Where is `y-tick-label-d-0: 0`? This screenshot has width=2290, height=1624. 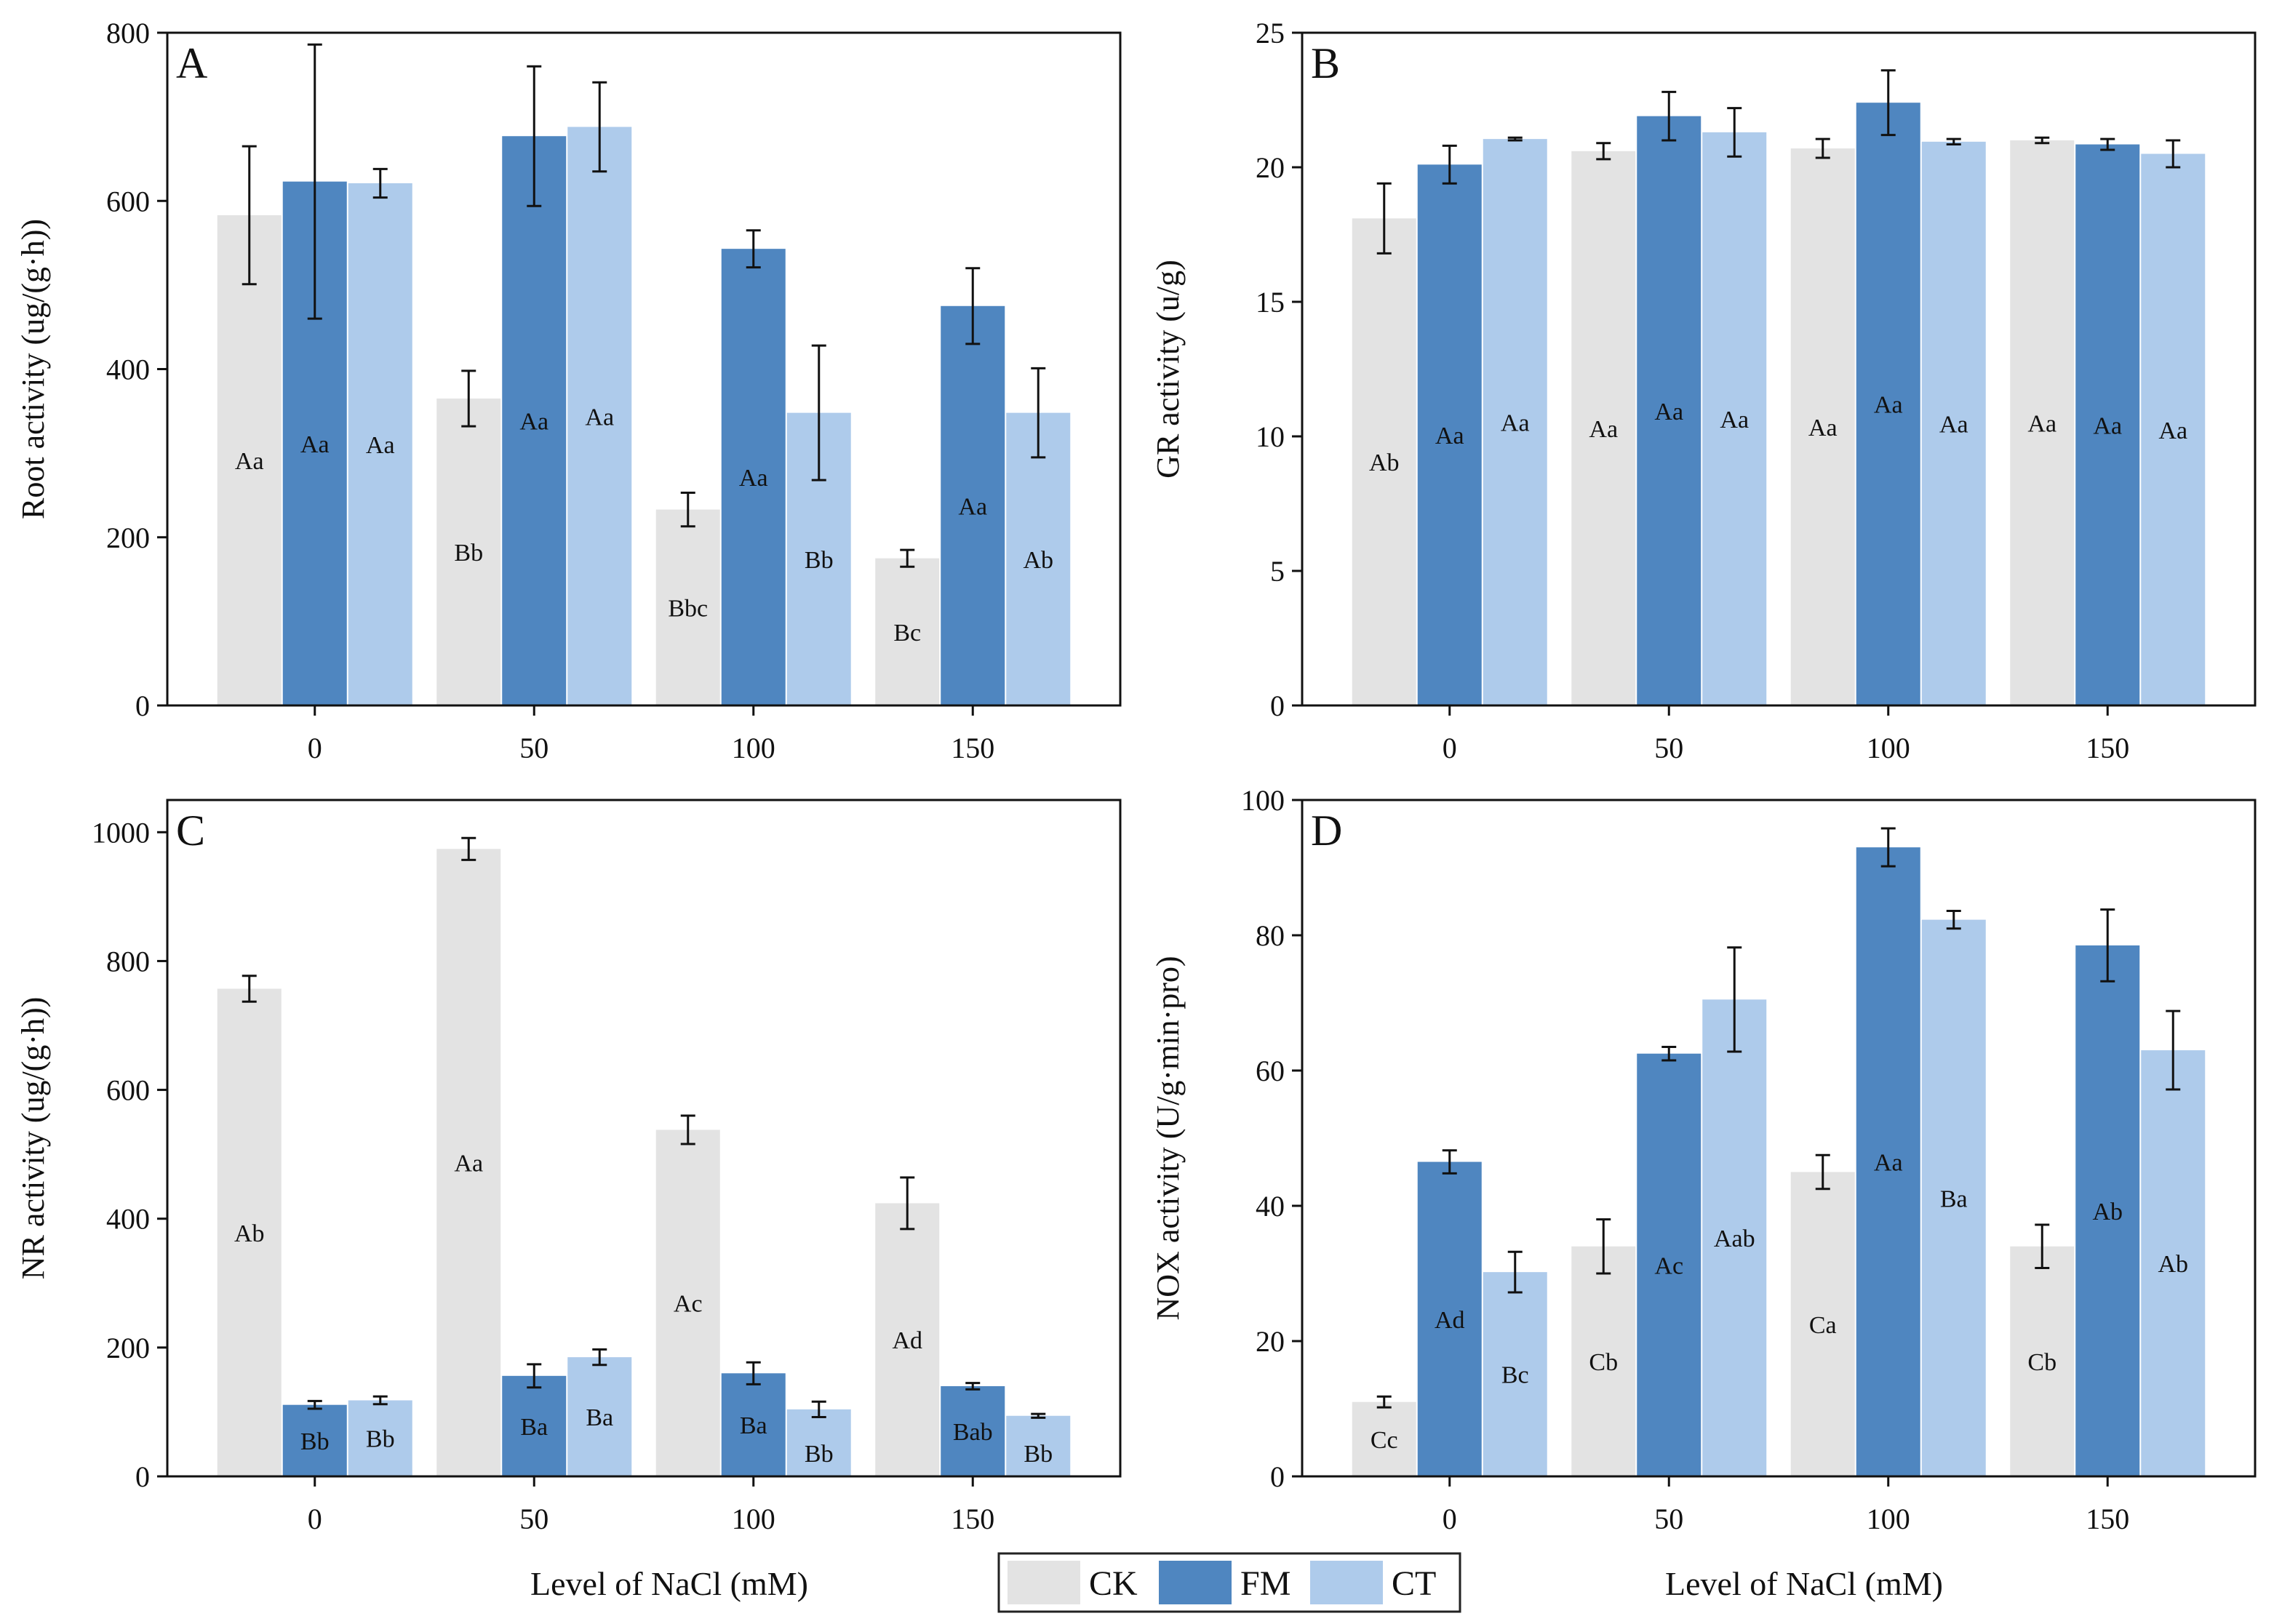 y-tick-label-d-0: 0 is located at coordinates (1277, 1476).